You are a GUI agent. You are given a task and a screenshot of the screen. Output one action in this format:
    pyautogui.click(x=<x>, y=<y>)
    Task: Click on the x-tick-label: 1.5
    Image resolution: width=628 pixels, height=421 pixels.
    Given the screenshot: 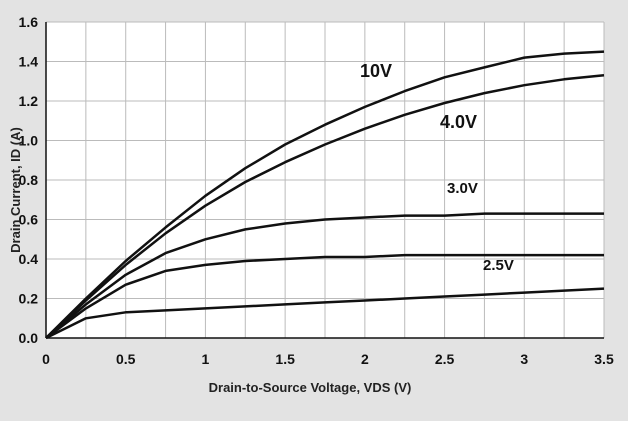 What is the action you would take?
    pyautogui.click(x=285, y=359)
    